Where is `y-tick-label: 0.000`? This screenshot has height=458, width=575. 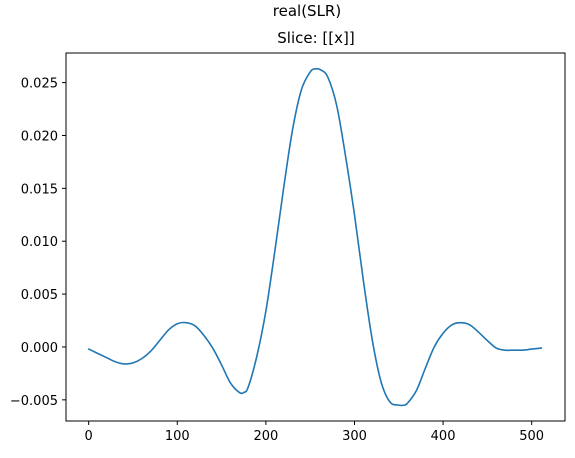 y-tick-label: 0.000 is located at coordinates (39, 348).